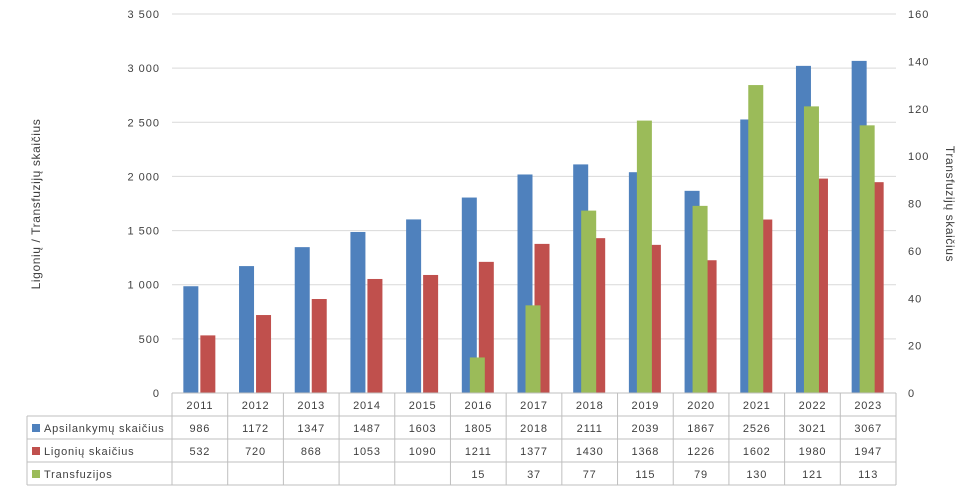 This screenshot has width=964, height=495. Describe the element at coordinates (868, 429) in the screenshot. I see `data-label: 3067` at that location.